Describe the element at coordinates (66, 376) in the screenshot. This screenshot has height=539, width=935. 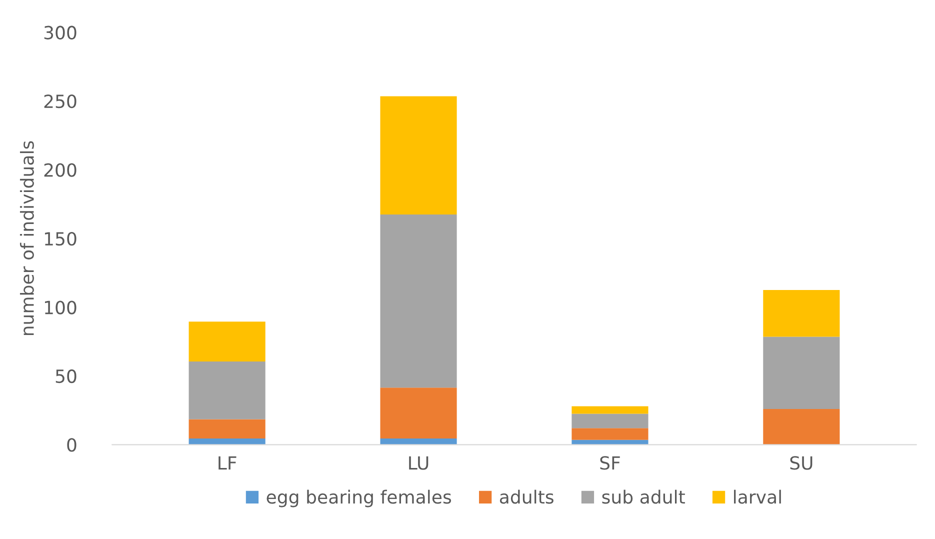
I see `y-tick-label: 50` at that location.